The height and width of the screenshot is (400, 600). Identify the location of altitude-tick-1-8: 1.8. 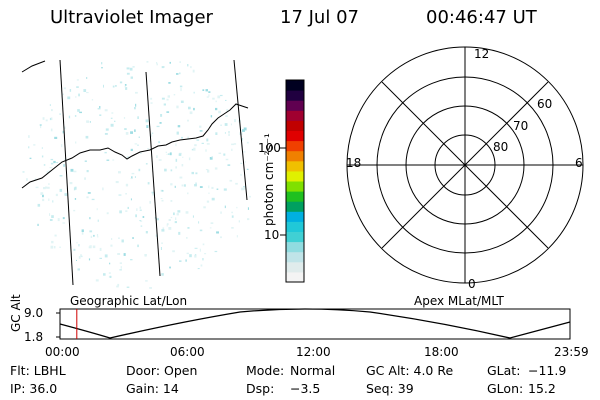
(34, 337).